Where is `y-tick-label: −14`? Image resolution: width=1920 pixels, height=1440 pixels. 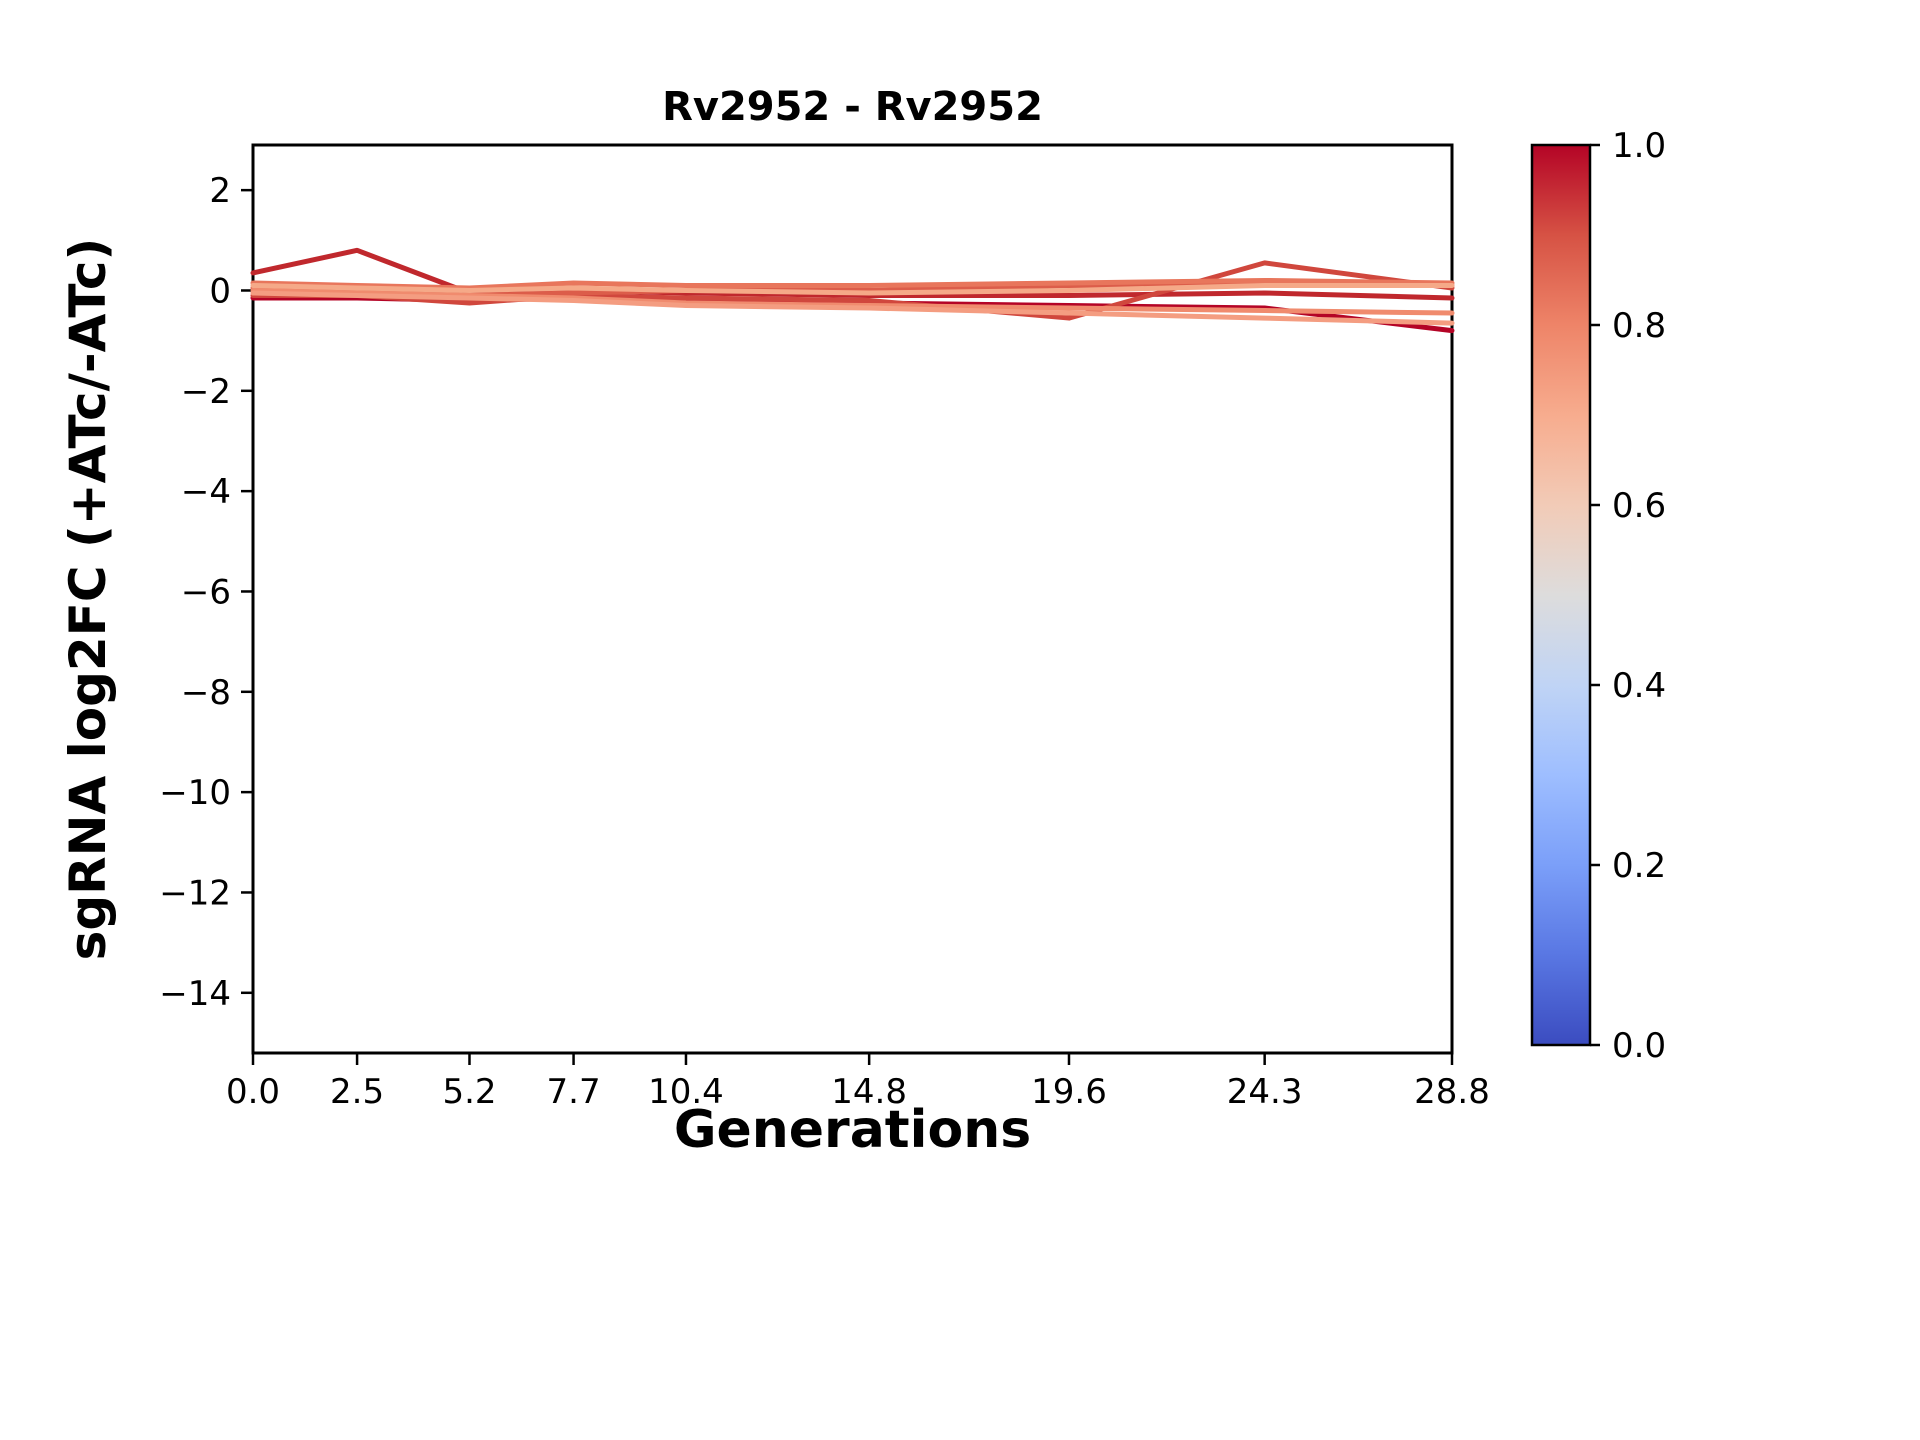
y-tick-label: −14 is located at coordinates (195, 994).